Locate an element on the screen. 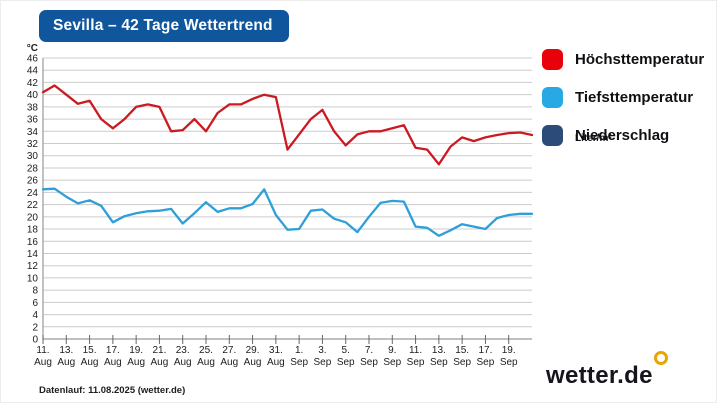 This screenshot has height=403, width=717. wetter-de-logo: wetter.de is located at coordinates (607, 370).